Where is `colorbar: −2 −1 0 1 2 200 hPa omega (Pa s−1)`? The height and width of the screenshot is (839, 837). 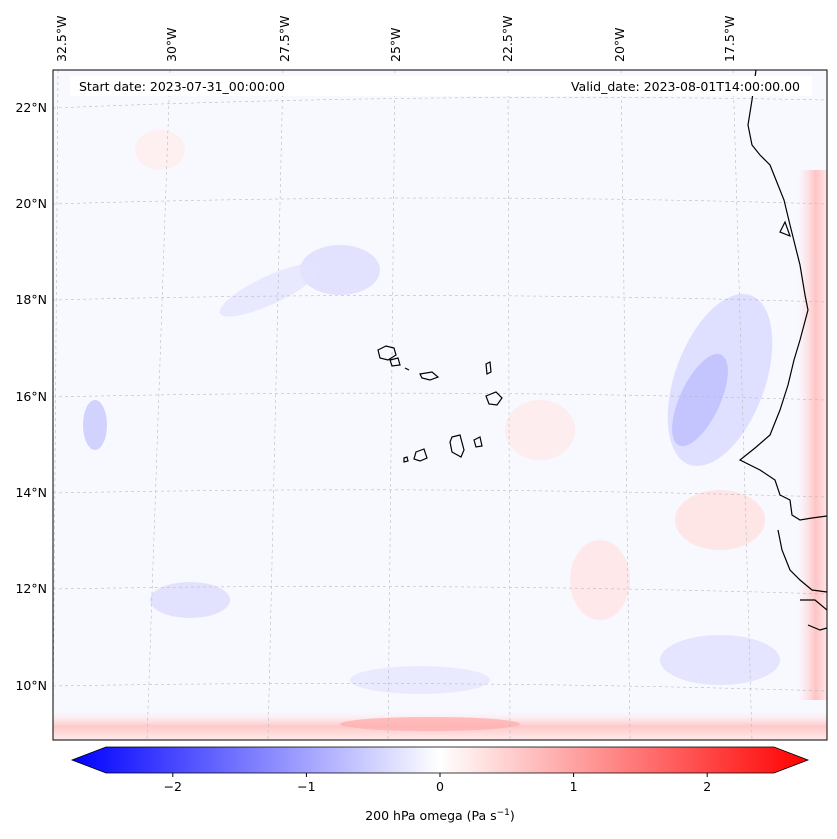
colorbar: −2 −1 0 1 2 200 hPa omega (Pa s−1) is located at coordinates (440, 784).